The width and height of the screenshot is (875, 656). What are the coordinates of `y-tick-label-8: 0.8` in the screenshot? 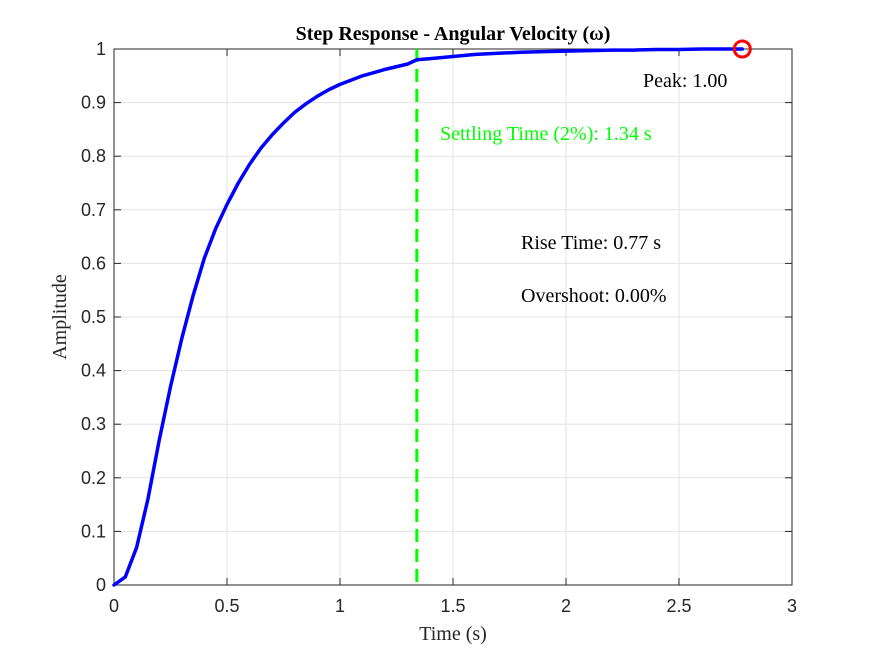 It's located at (93, 156).